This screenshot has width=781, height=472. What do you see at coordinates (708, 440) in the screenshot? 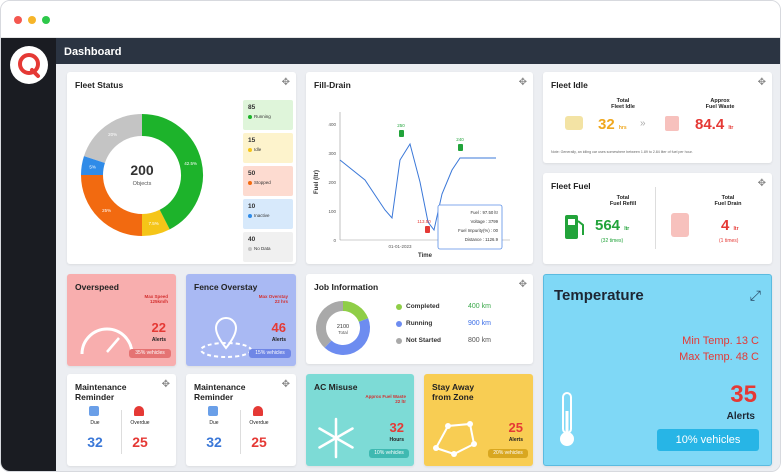
I see `temperature-pill: 10% vehicles` at bounding box center [708, 440].